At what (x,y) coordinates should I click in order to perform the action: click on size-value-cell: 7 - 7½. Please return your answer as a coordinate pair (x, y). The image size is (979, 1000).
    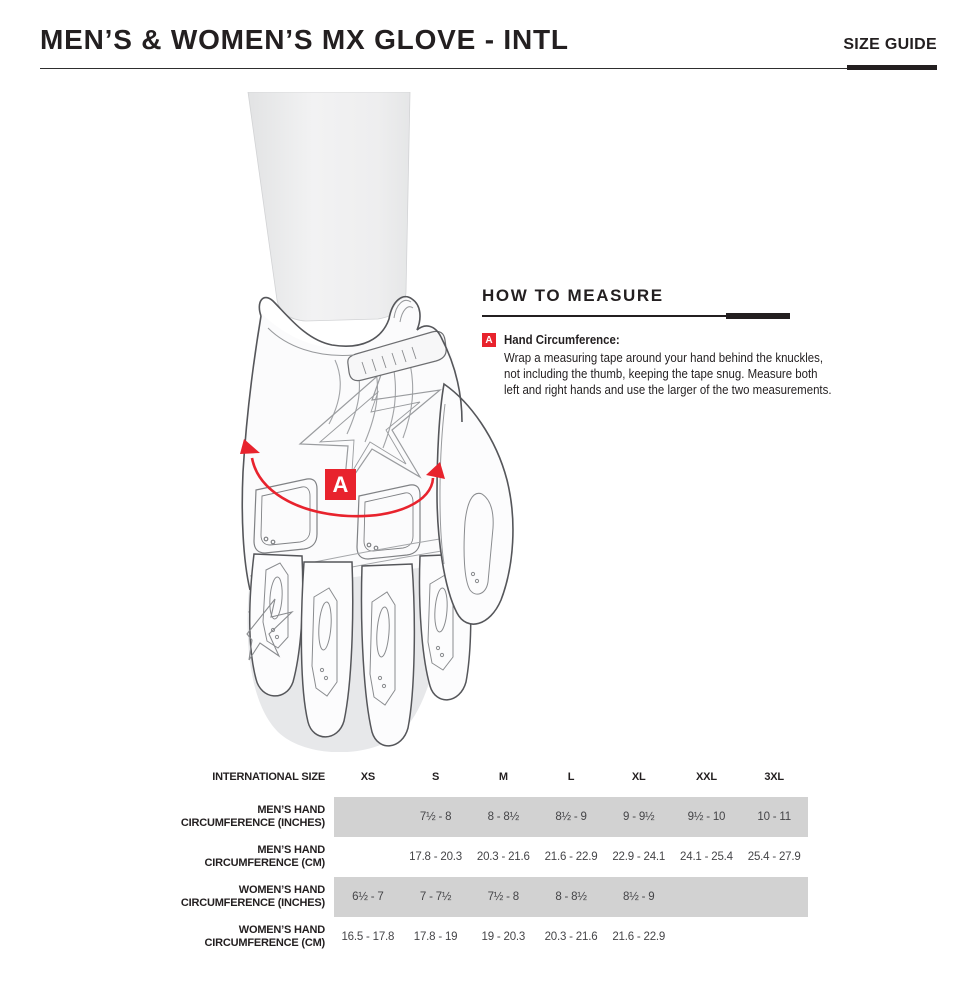
    Looking at the image, I should click on (435, 897).